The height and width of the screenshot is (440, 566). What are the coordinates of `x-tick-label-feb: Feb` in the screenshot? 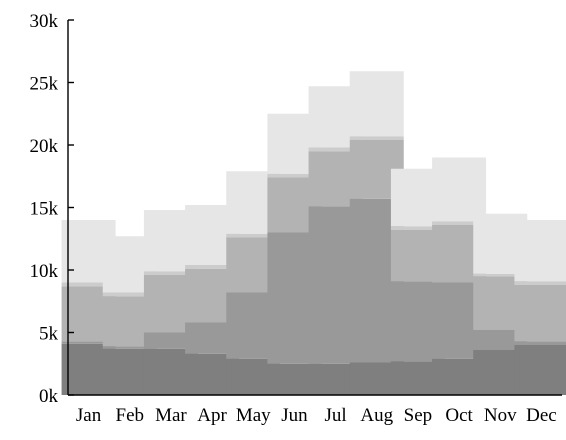 It's located at (130, 415).